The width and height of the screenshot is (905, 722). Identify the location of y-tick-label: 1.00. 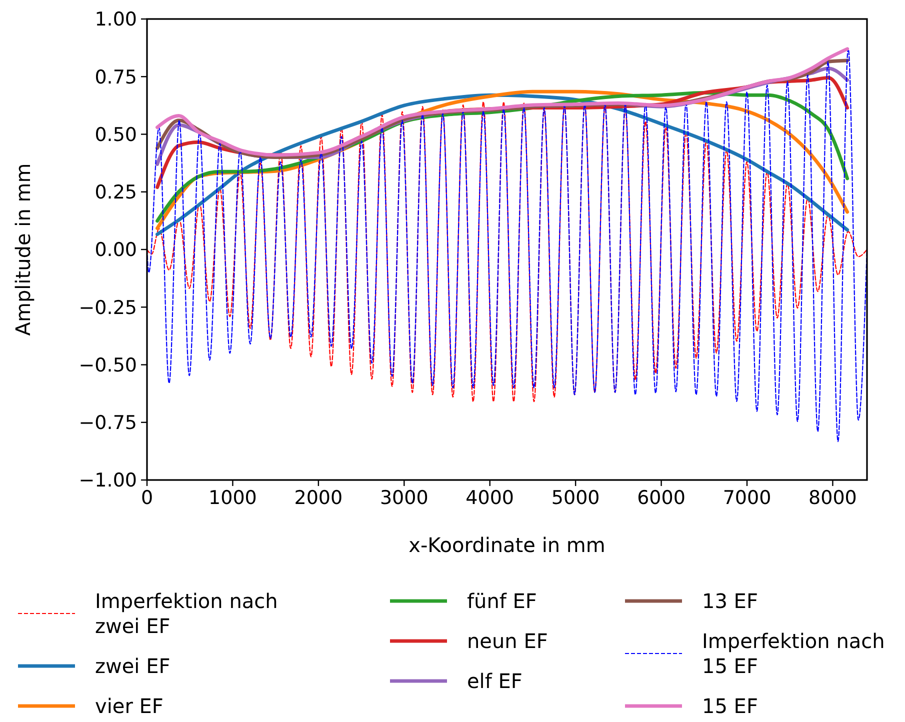
(115, 19).